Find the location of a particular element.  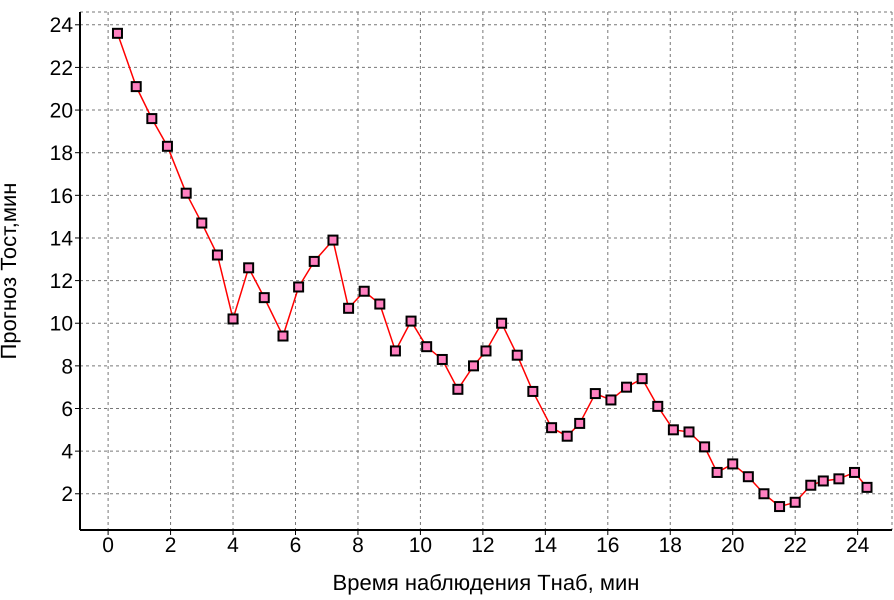

y-tick-label: 24 is located at coordinates (62, 26).